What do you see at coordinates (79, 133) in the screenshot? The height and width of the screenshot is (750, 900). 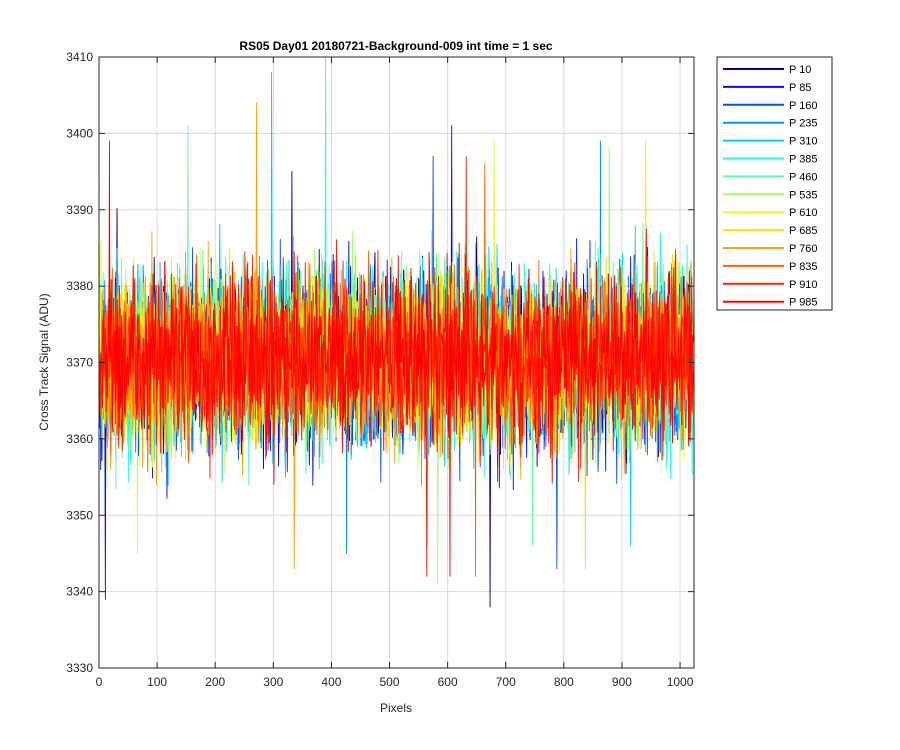 I see `y-tick-label: 3400` at bounding box center [79, 133].